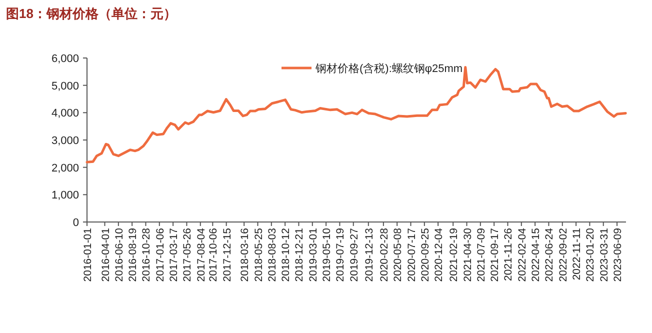  I want to click on legend-label: 钢材价格(含税):螺纹钢φ25mm, so click(388, 68).